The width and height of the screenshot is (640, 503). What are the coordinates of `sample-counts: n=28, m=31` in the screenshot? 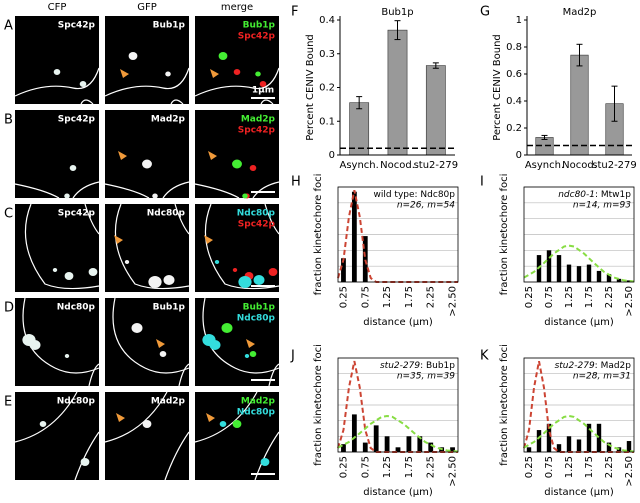 It's located at (602, 377).